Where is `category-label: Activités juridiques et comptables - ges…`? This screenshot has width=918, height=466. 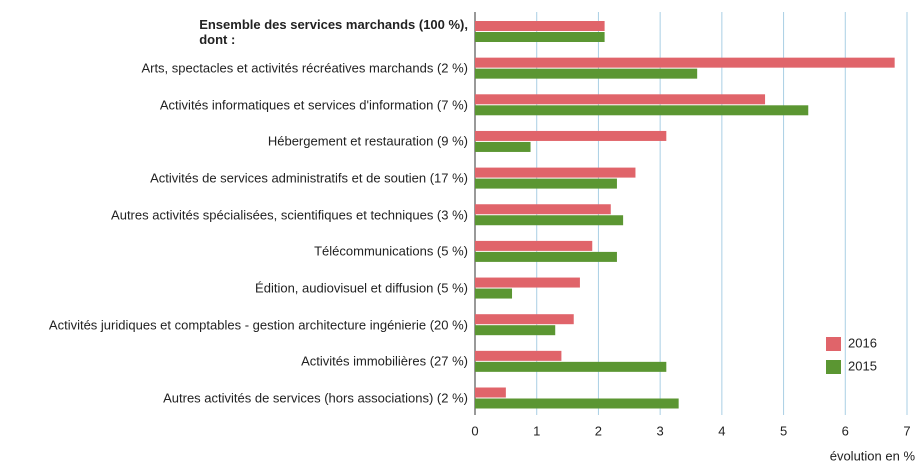
category-label: Activités juridiques et comptables - ges… is located at coordinates (258, 325).